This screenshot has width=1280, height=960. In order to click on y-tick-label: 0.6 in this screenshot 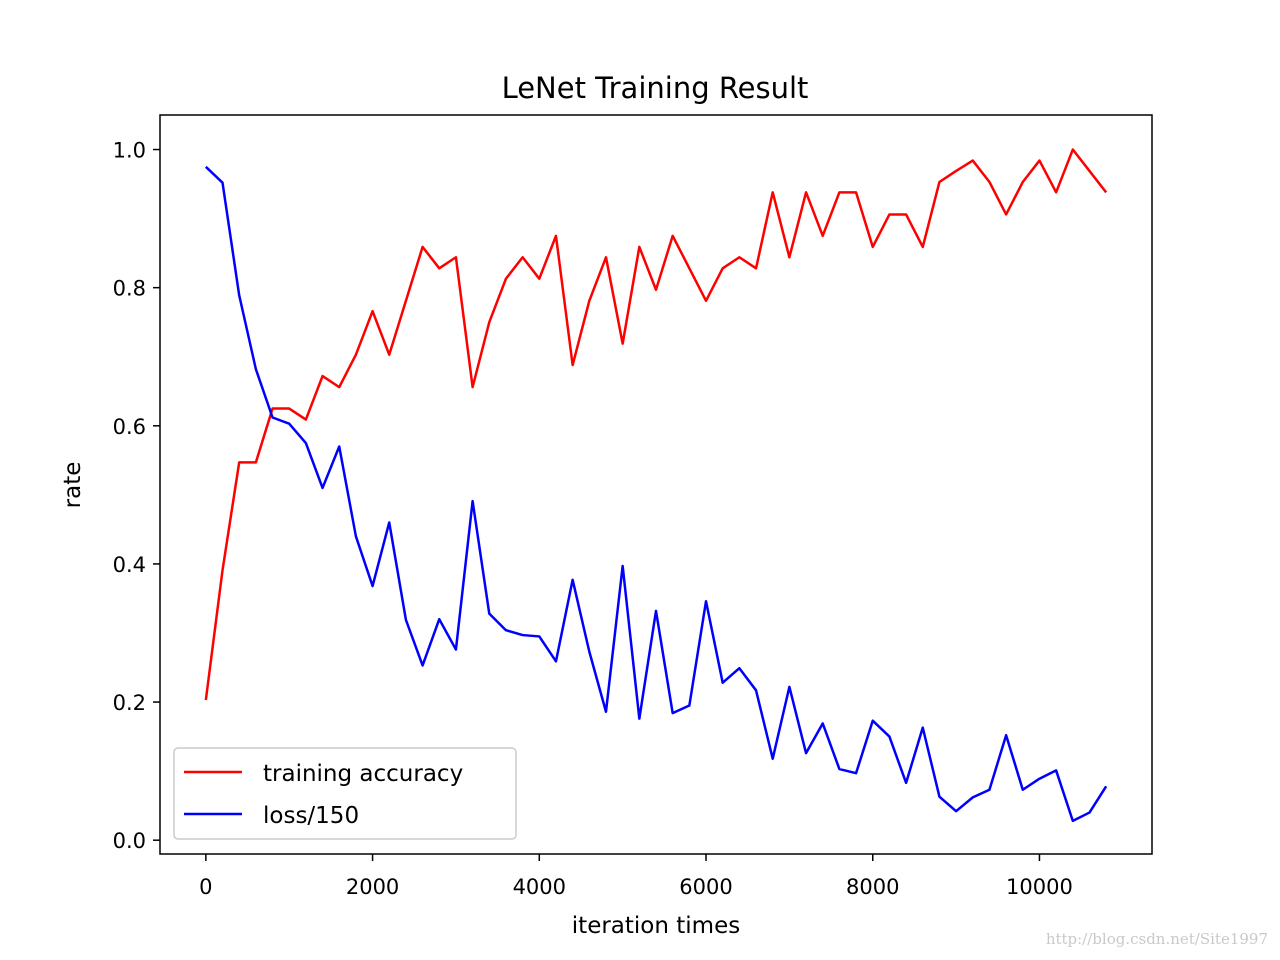, I will do `click(129, 427)`.